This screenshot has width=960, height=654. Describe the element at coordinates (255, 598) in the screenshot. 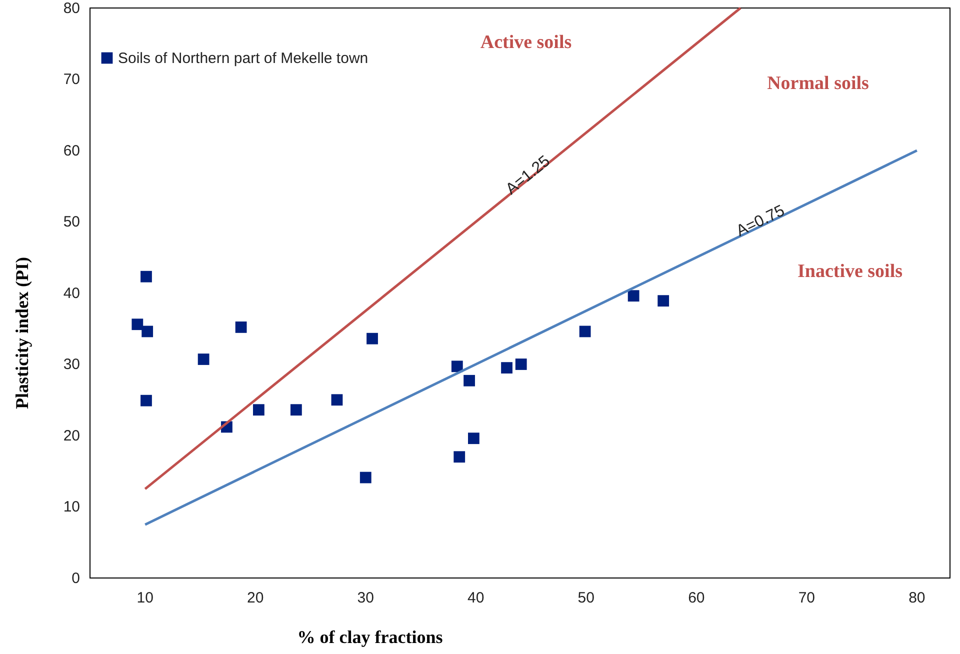

I see `x-tick-label: 20` at that location.